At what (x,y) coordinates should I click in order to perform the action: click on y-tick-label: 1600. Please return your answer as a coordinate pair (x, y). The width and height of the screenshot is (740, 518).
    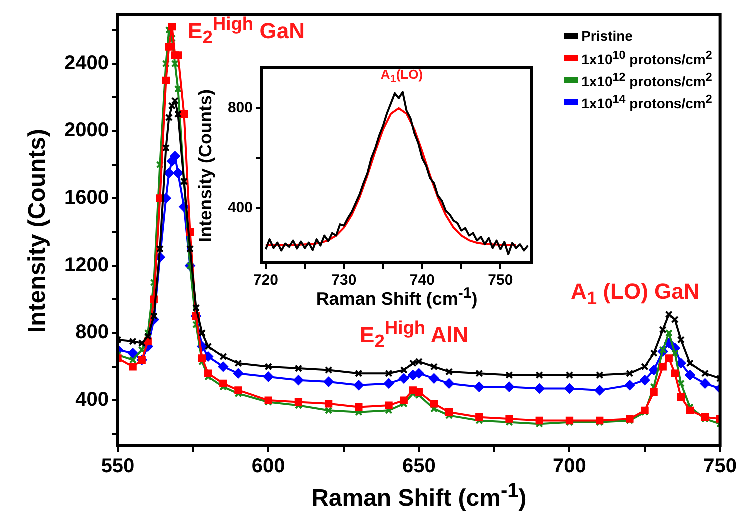
    Looking at the image, I should click on (86, 198).